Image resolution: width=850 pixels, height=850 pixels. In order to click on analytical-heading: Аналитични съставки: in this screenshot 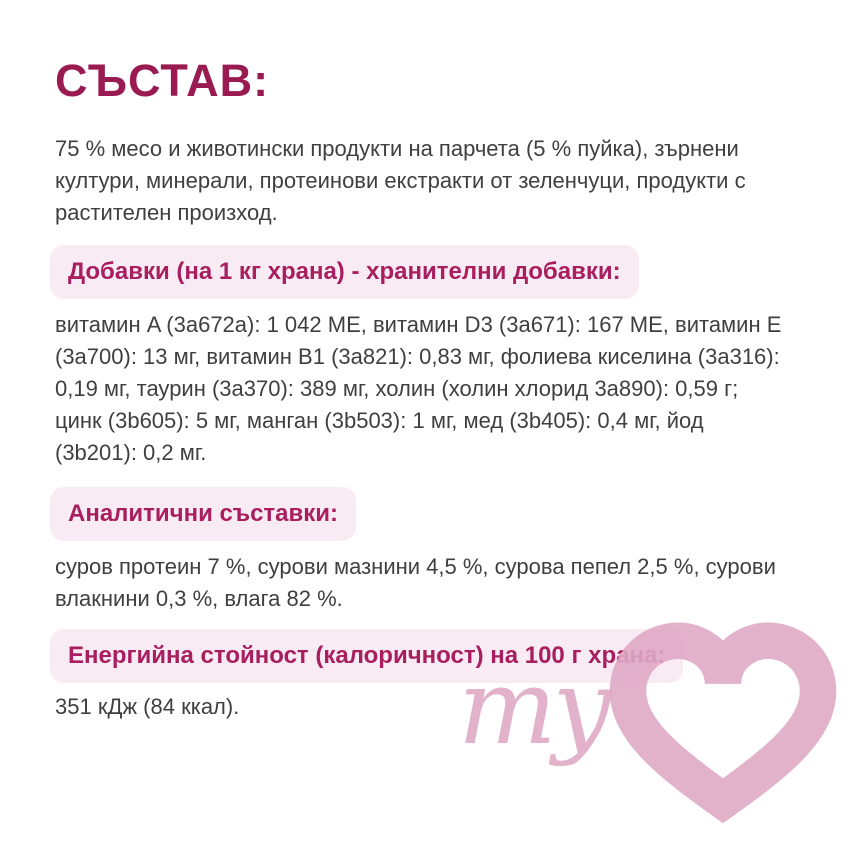, I will do `click(203, 513)`.